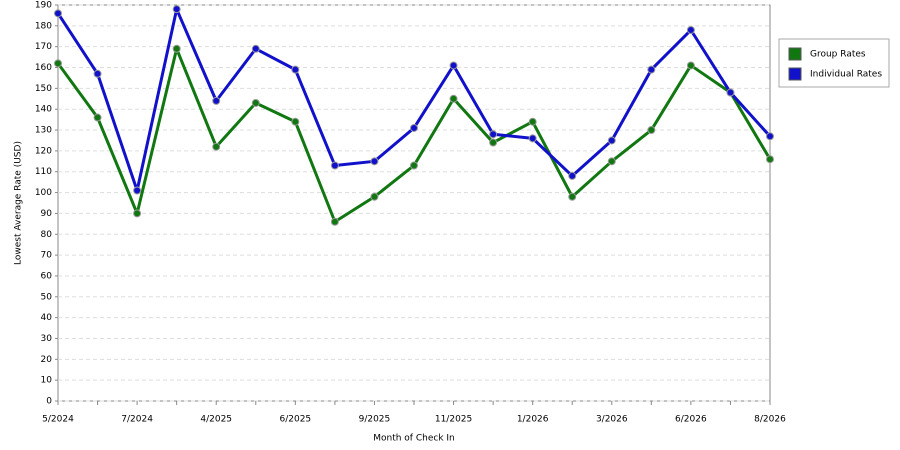  I want to click on y-tick-label: 100, so click(43, 193).